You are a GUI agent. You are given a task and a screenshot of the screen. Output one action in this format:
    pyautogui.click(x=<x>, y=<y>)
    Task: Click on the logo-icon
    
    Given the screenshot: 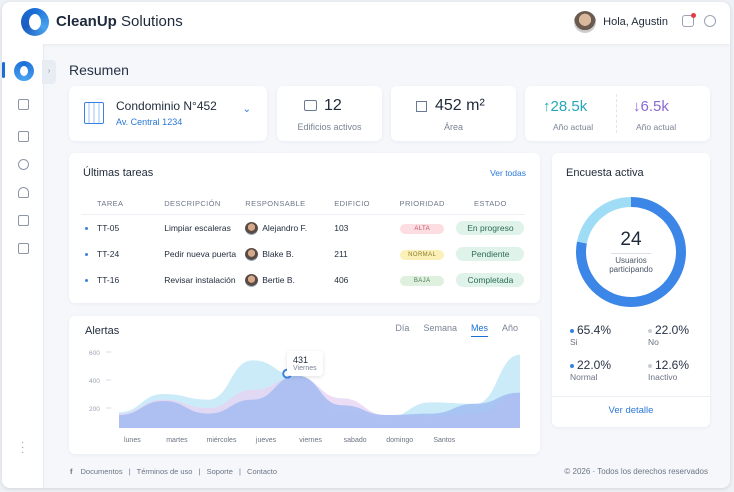 What is the action you would take?
    pyautogui.click(x=35, y=22)
    